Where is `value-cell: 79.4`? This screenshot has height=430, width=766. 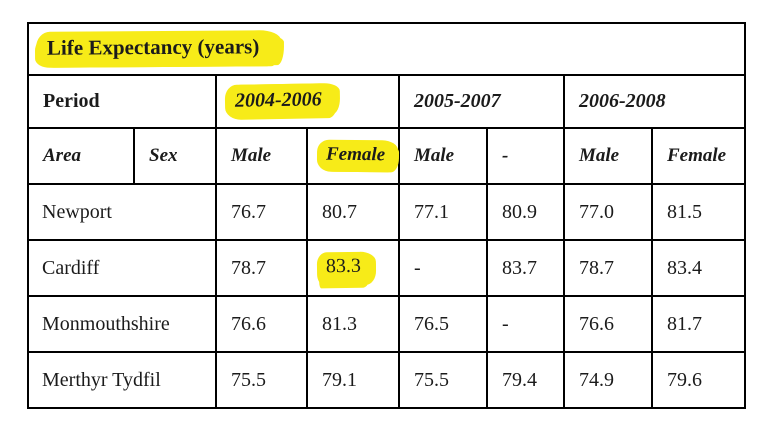 value-cell: 79.4 is located at coordinates (525, 380).